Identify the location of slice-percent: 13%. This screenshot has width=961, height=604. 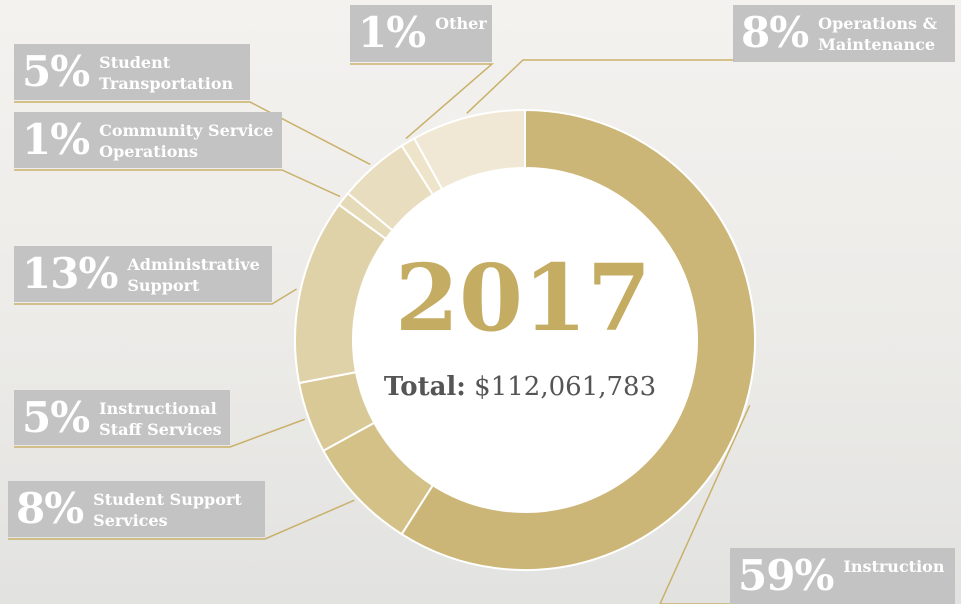
(70, 273).